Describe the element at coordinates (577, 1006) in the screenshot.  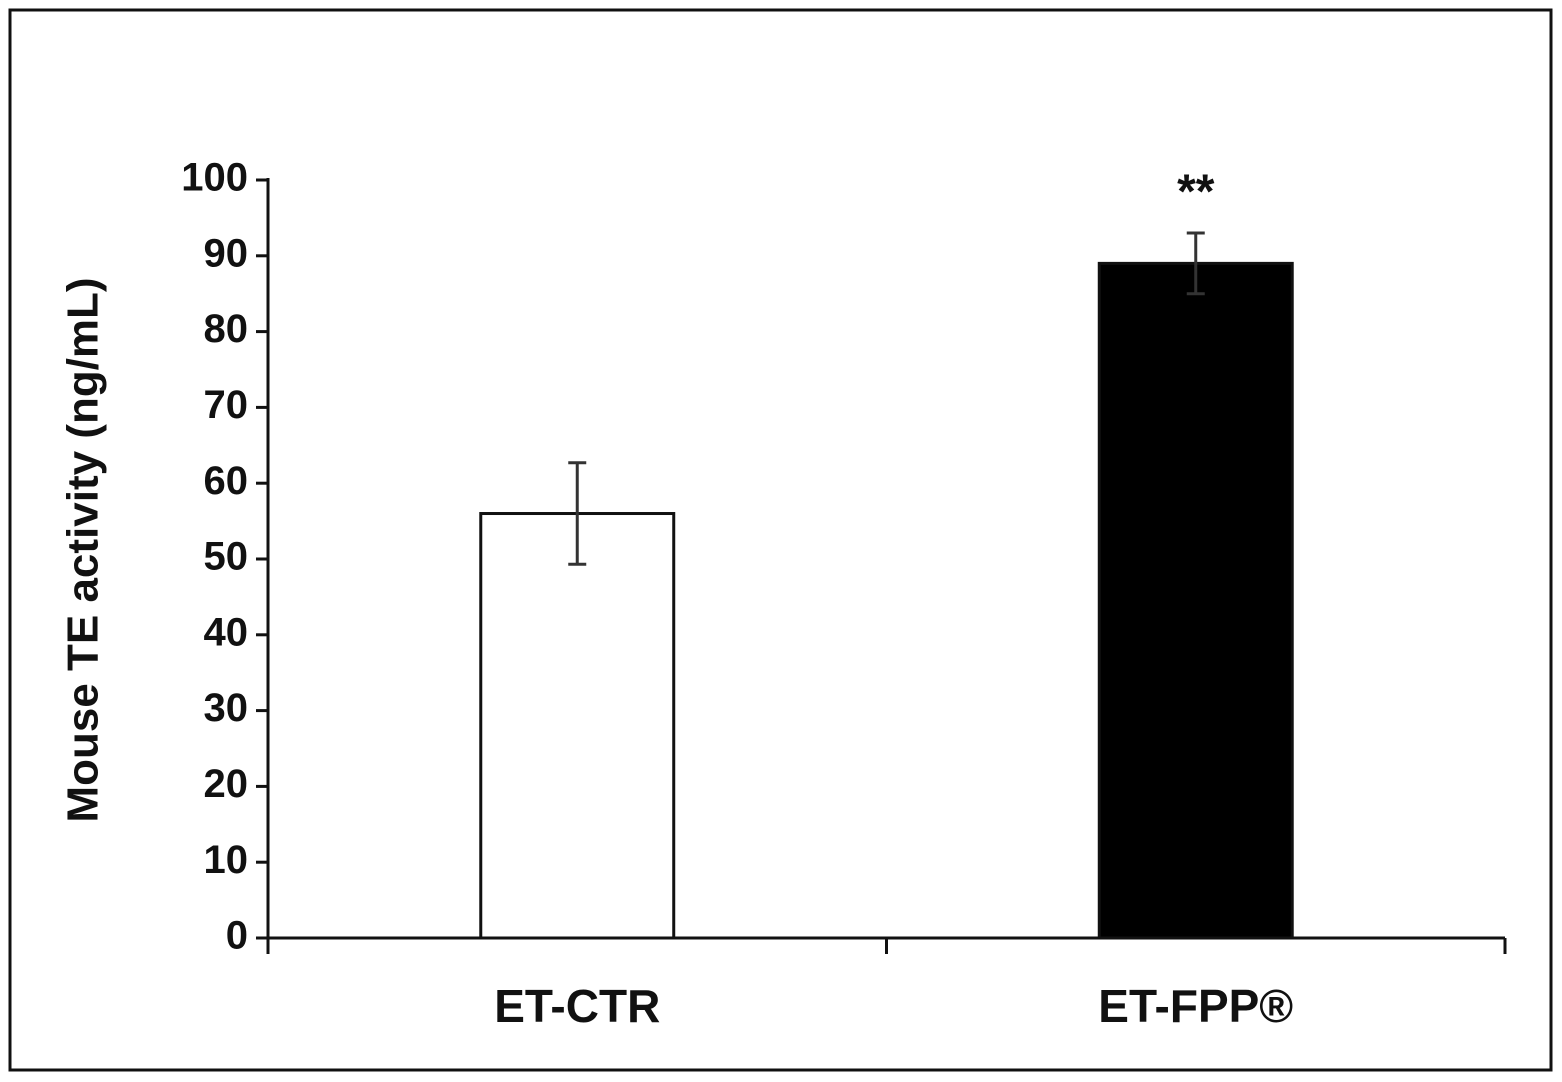
I see `x-tick-label: ET-CTR` at that location.